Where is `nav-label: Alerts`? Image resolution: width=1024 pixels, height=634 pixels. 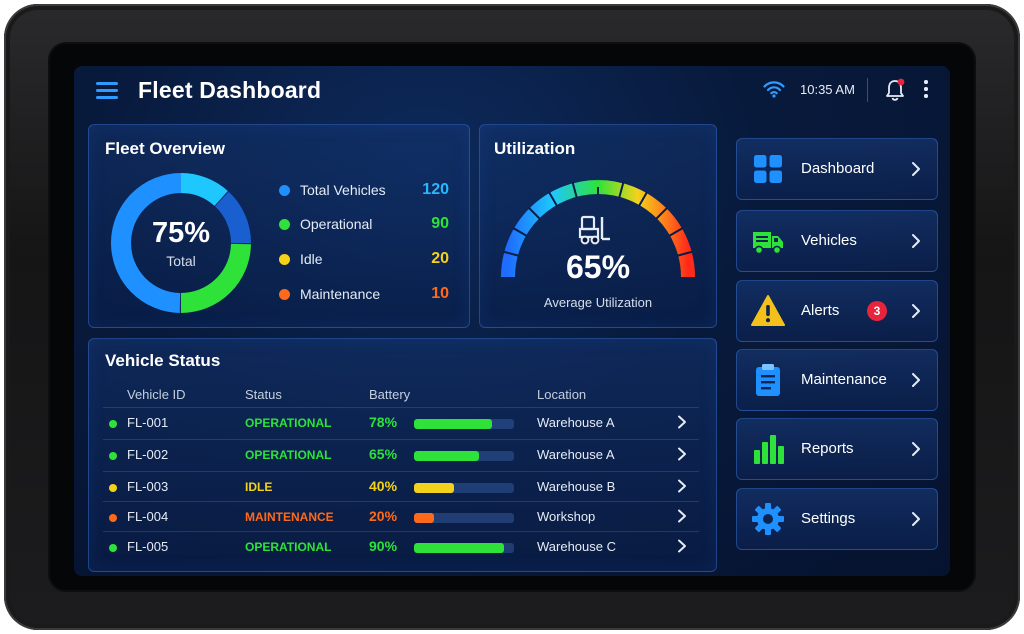 nav-label: Alerts is located at coordinates (820, 310).